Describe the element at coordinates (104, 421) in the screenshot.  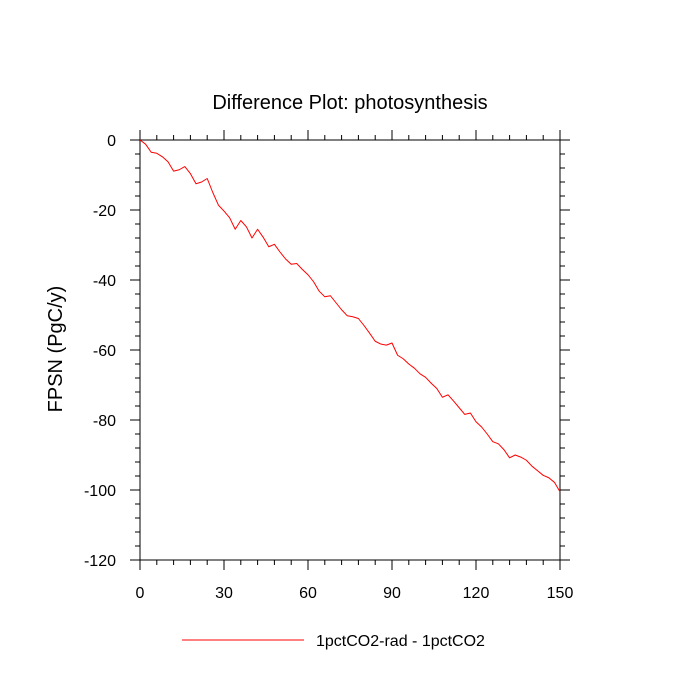
I see `y-tick-label: -80` at that location.